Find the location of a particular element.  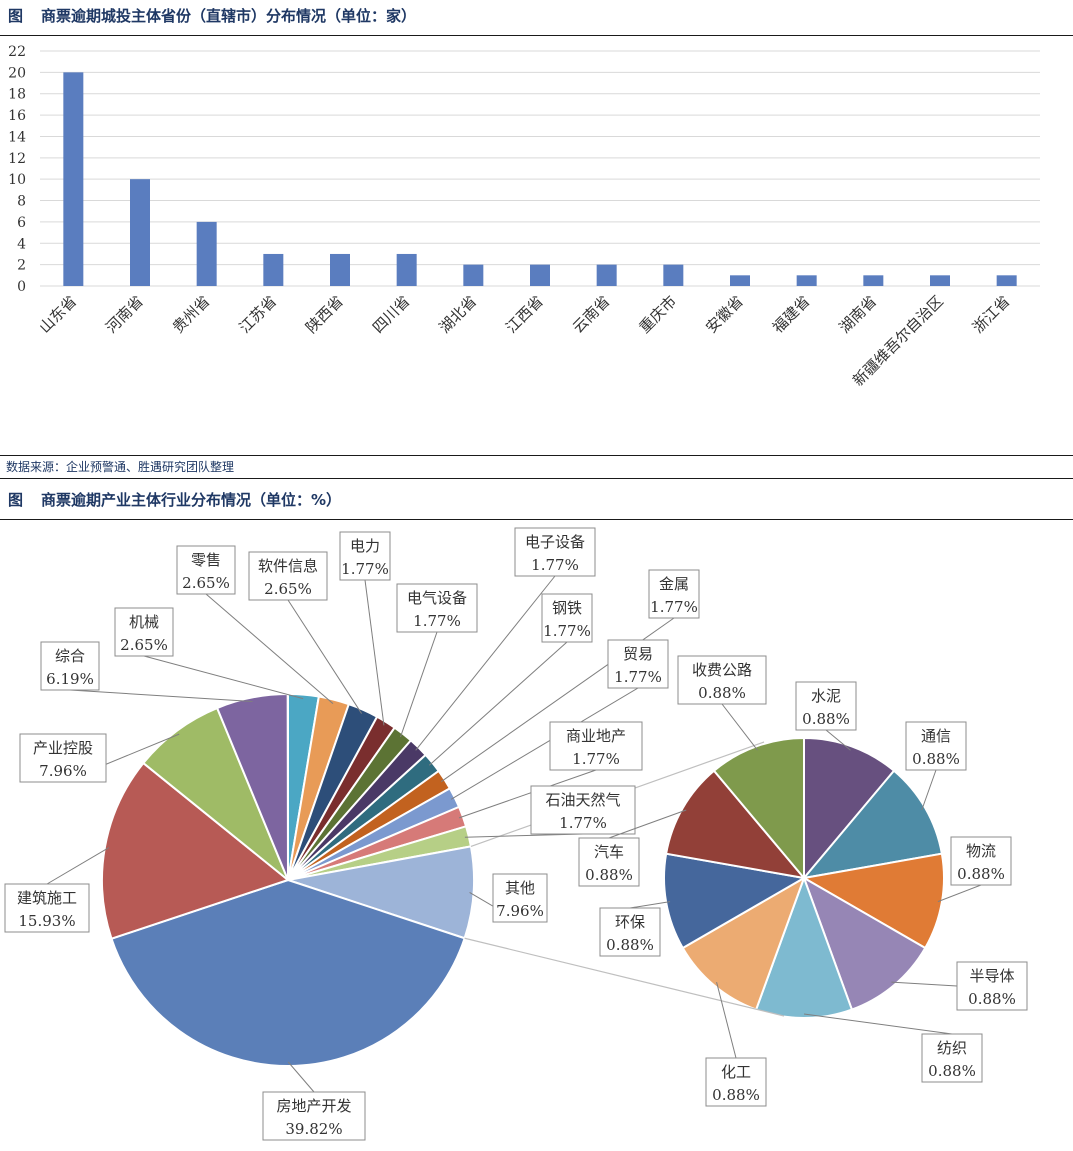

figure2-top-rule is located at coordinates (536, 478).